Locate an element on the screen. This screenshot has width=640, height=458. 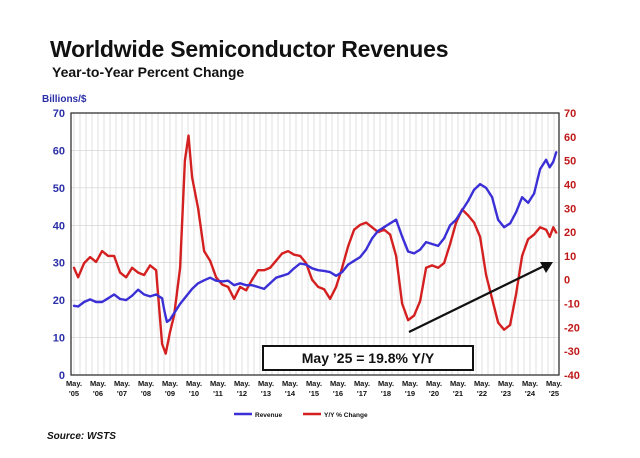
x-tick-label: May.'08 is located at coordinates (146, 388).